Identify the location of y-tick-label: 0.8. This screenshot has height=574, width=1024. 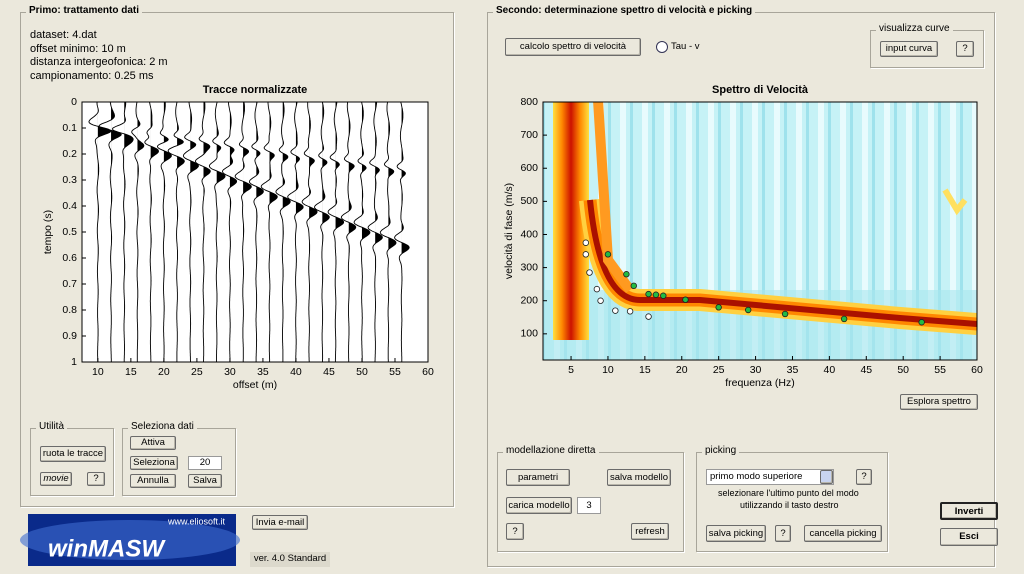
(69, 310).